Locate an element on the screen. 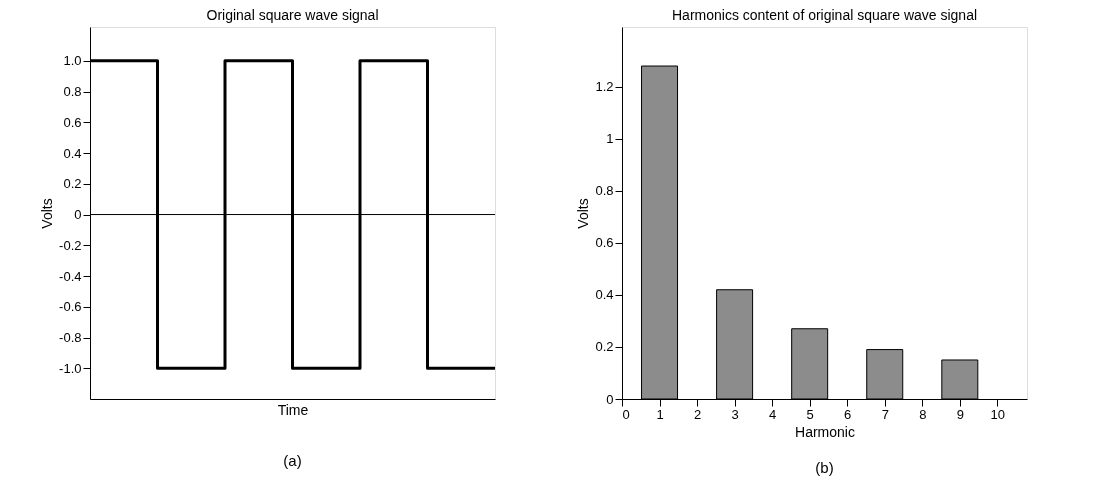 The image size is (1109, 491). x-tick-label: 3 is located at coordinates (735, 414).